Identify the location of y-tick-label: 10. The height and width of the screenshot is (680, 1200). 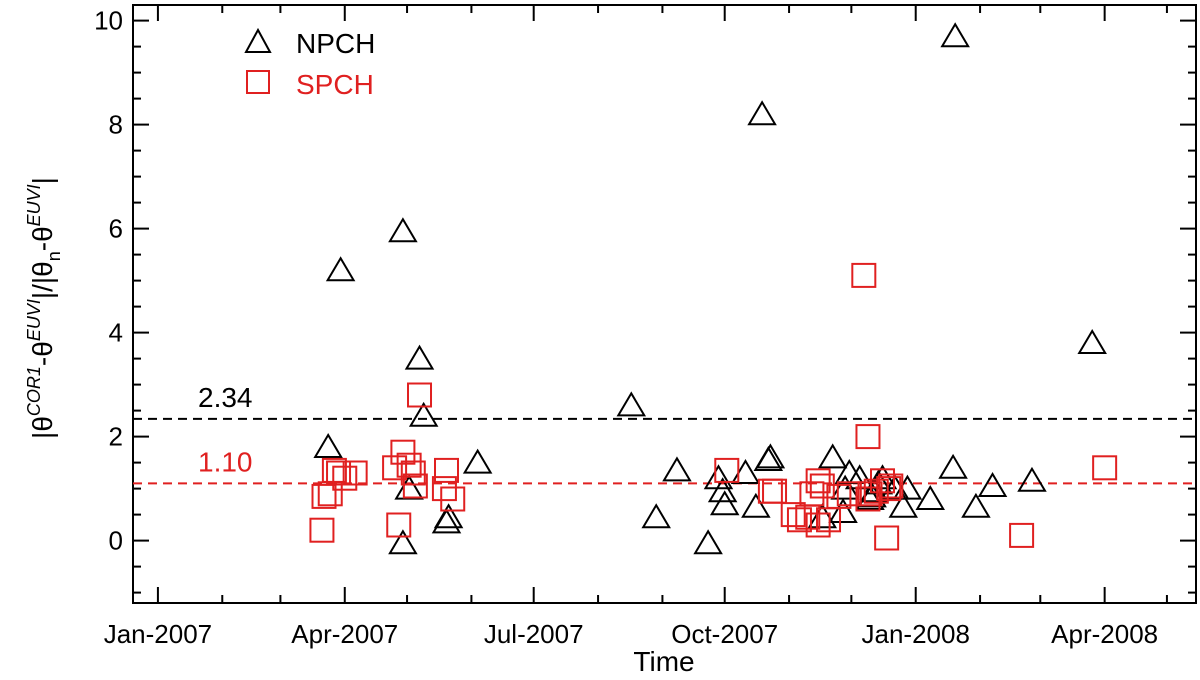
(108, 21).